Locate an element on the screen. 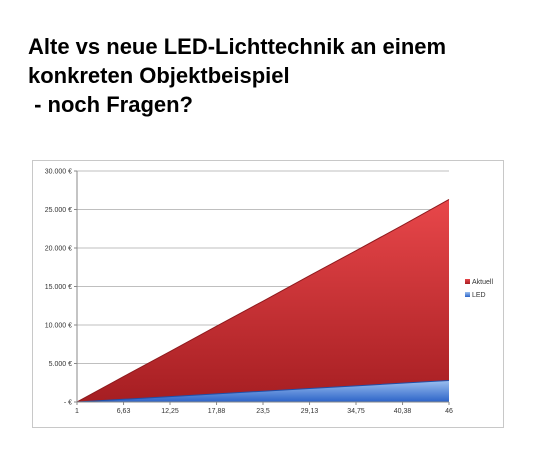 The image size is (542, 466). x-tick-label: 34,75 is located at coordinates (356, 411).